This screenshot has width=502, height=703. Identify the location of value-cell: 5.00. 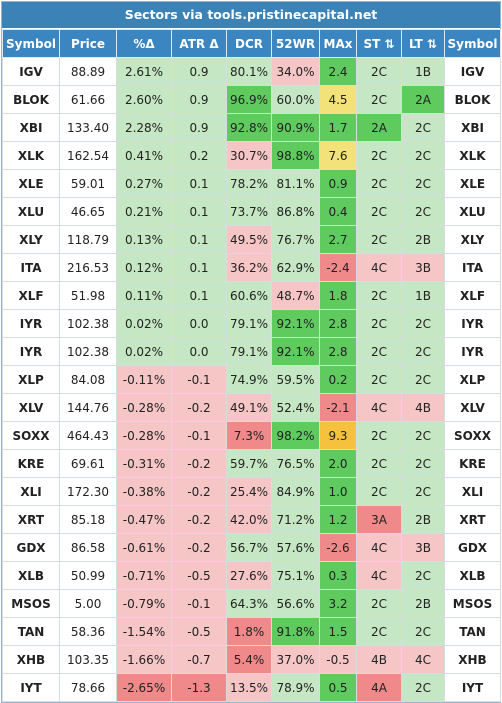
(88, 603).